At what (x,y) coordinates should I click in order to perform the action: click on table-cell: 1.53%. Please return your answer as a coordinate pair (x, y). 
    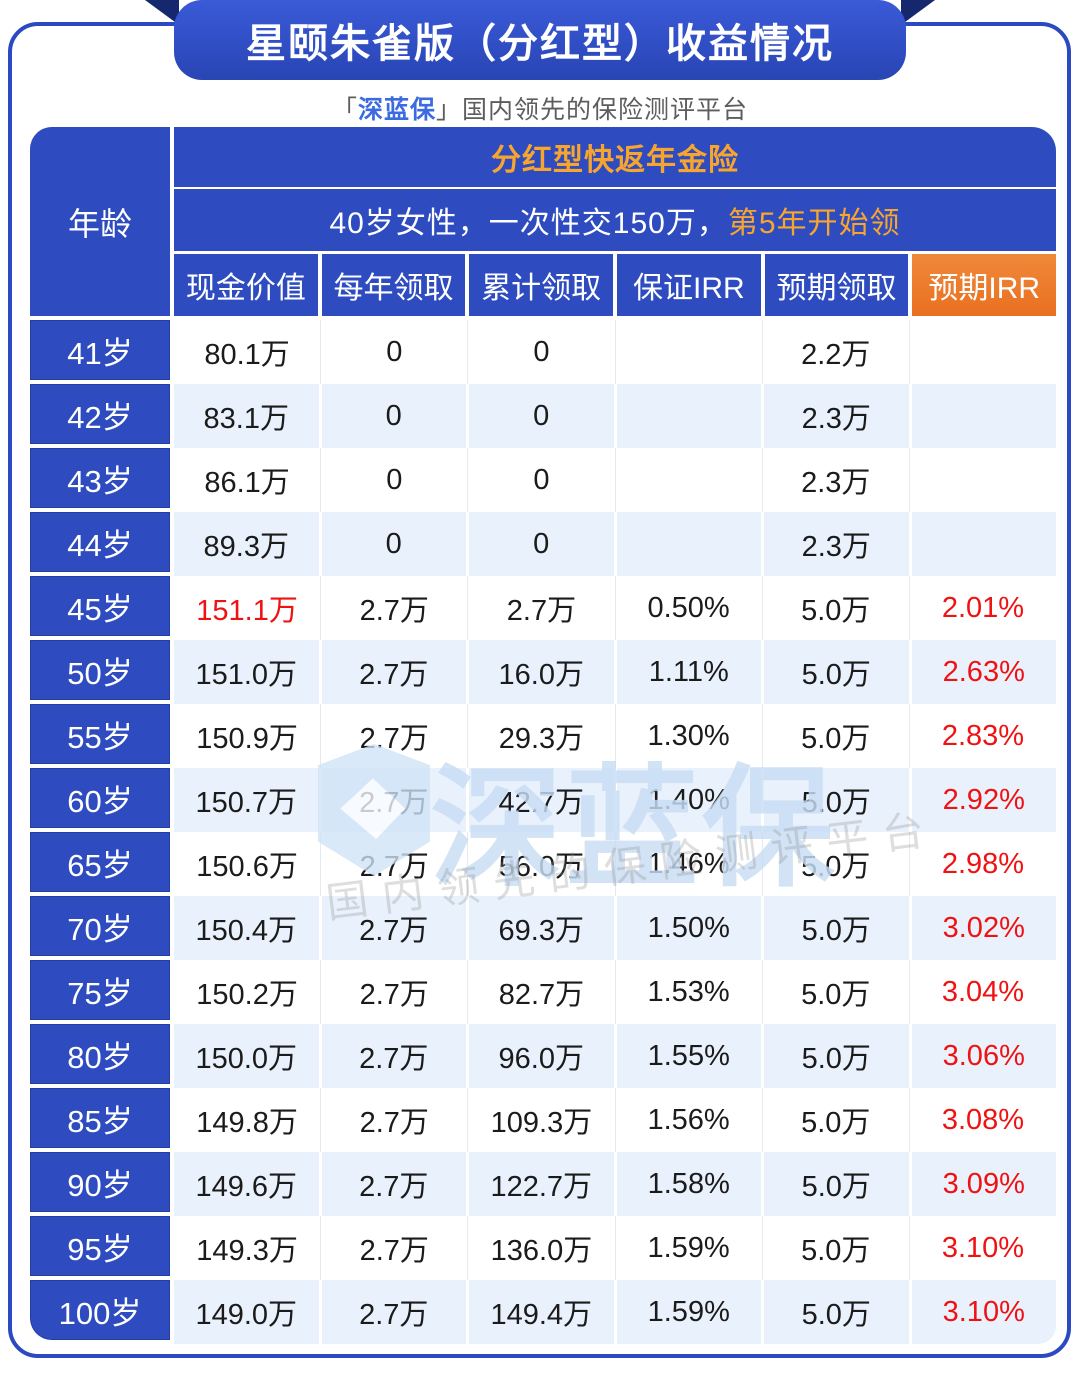
    Looking at the image, I should click on (689, 992).